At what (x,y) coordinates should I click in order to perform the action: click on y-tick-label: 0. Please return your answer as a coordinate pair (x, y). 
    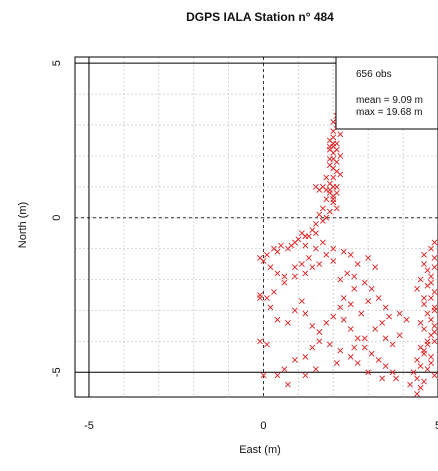
    Looking at the image, I should click on (57, 218).